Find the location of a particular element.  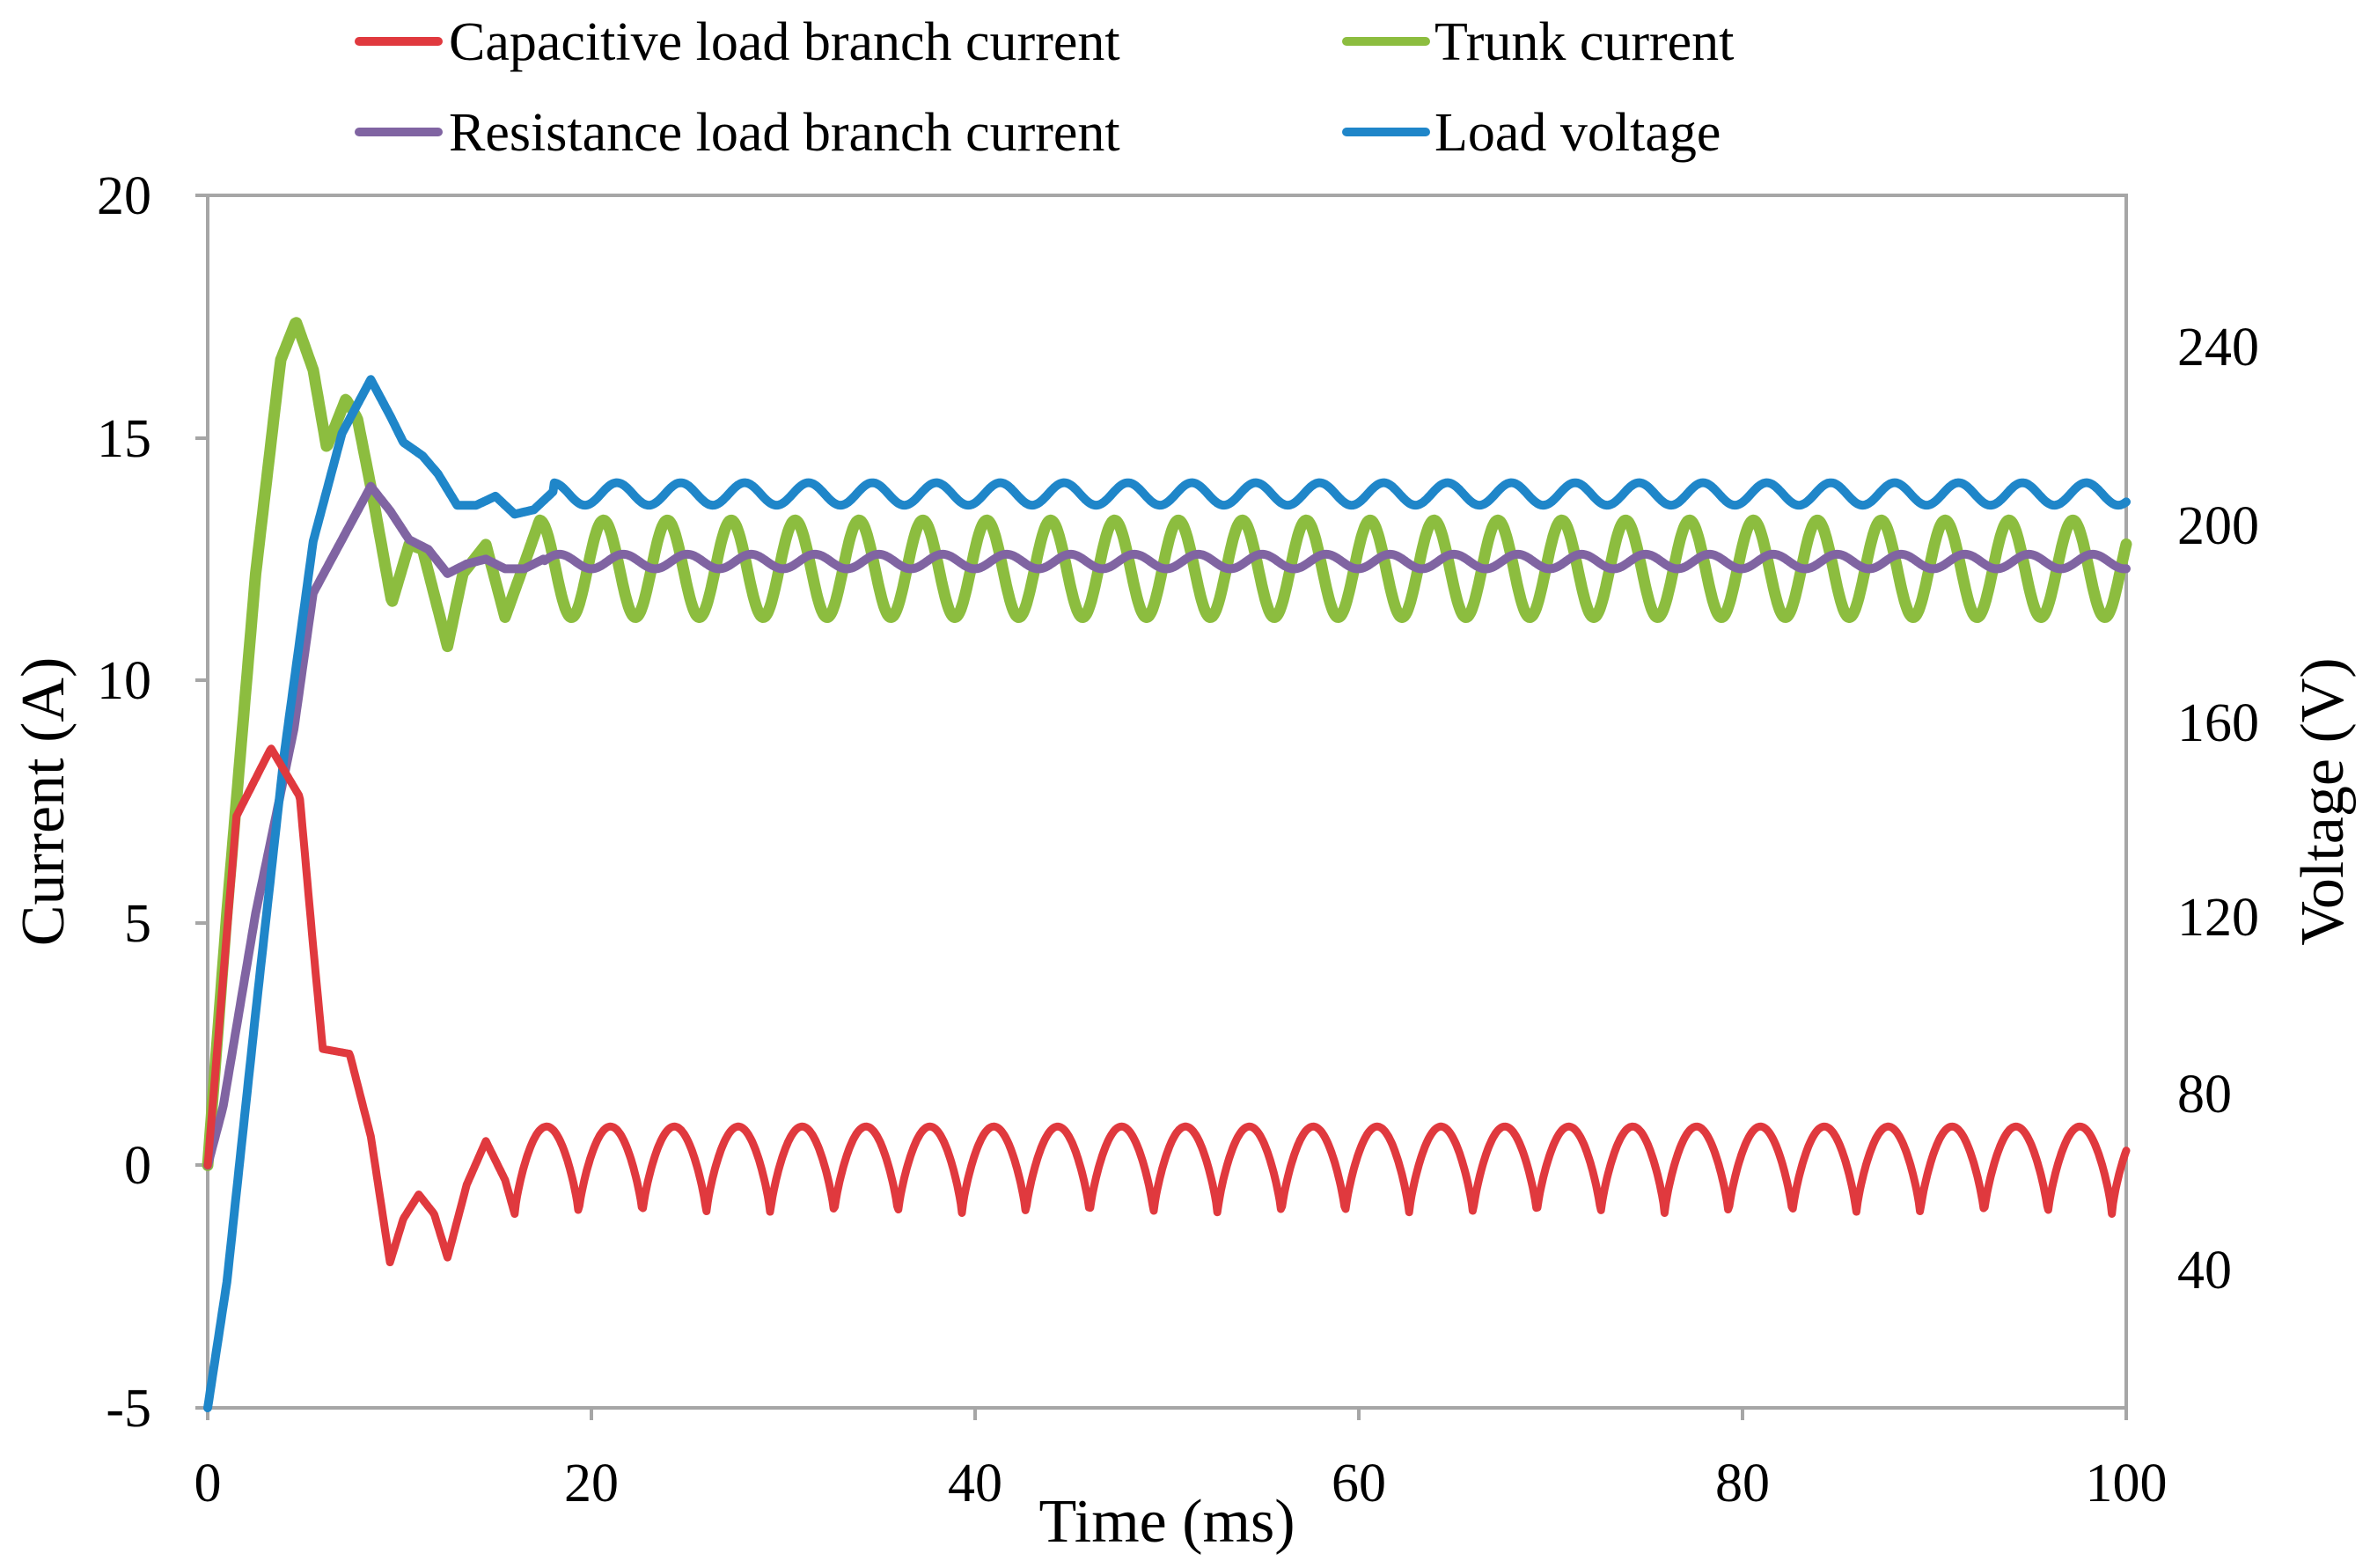

legend-item-voltage: Load voltage is located at coordinates (1531, 133).